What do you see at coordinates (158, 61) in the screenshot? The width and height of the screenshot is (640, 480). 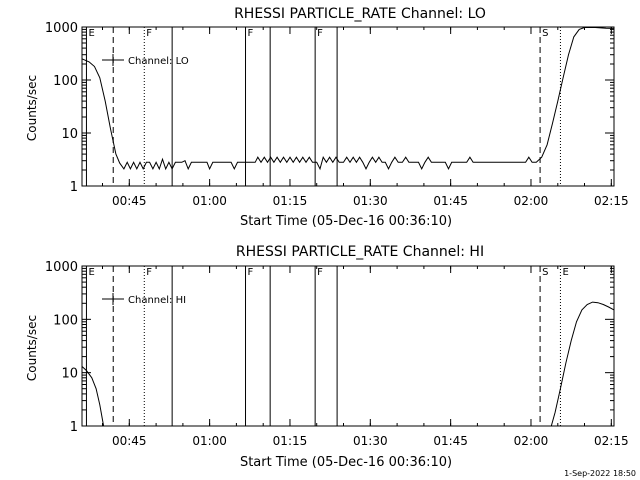 I see `legend-label: Channel: LO` at bounding box center [158, 61].